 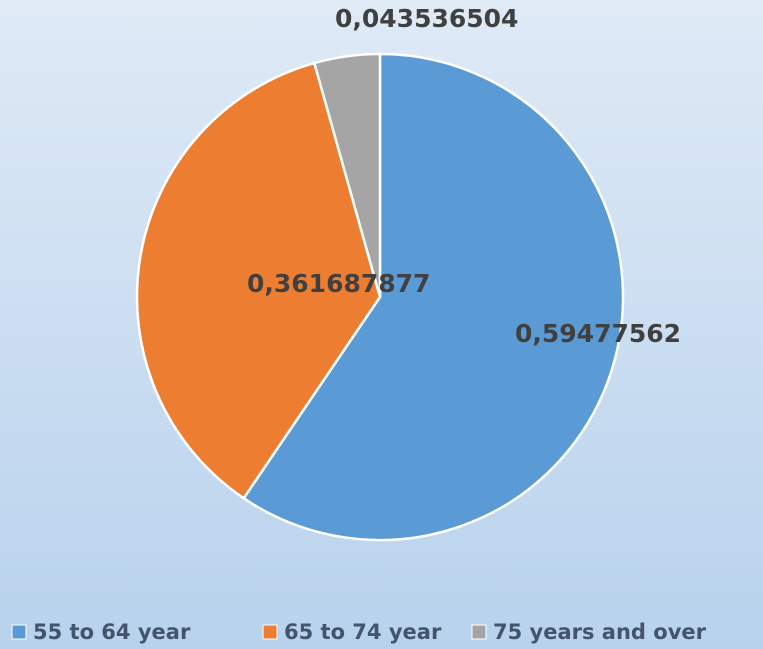 I want to click on data-label: 0,043536504, so click(x=426, y=18).